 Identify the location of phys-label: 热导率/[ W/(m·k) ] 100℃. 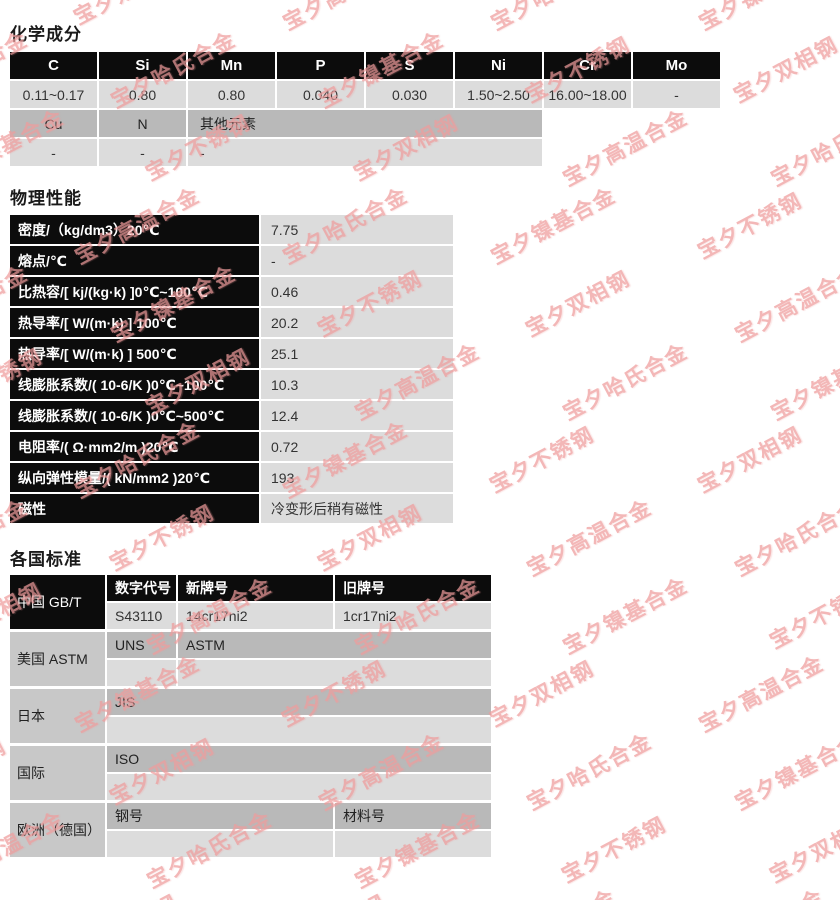
(134, 322).